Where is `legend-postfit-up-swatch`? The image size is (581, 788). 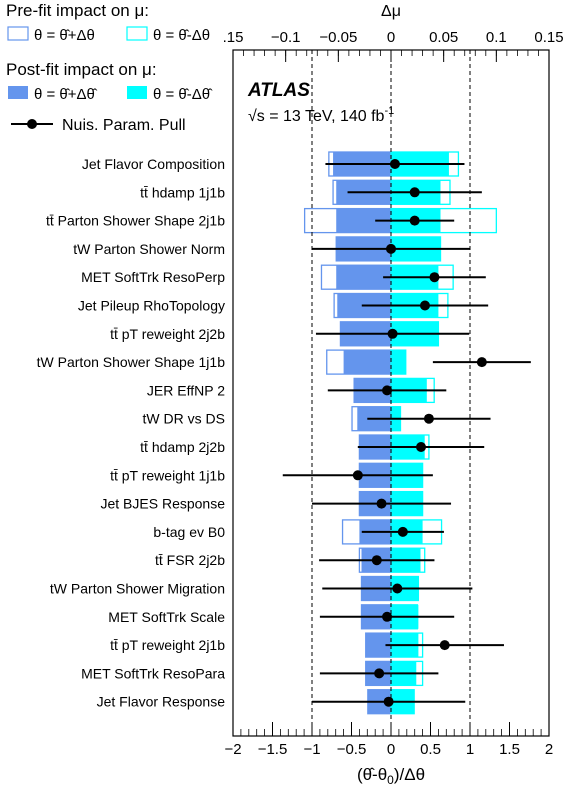
legend-postfit-up-swatch is located at coordinates (18, 92).